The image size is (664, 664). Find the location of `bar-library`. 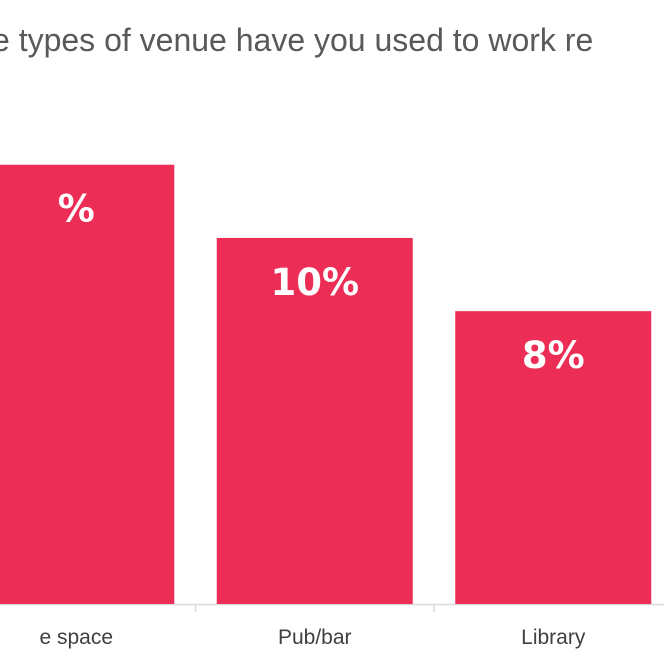

bar-library is located at coordinates (553, 457).